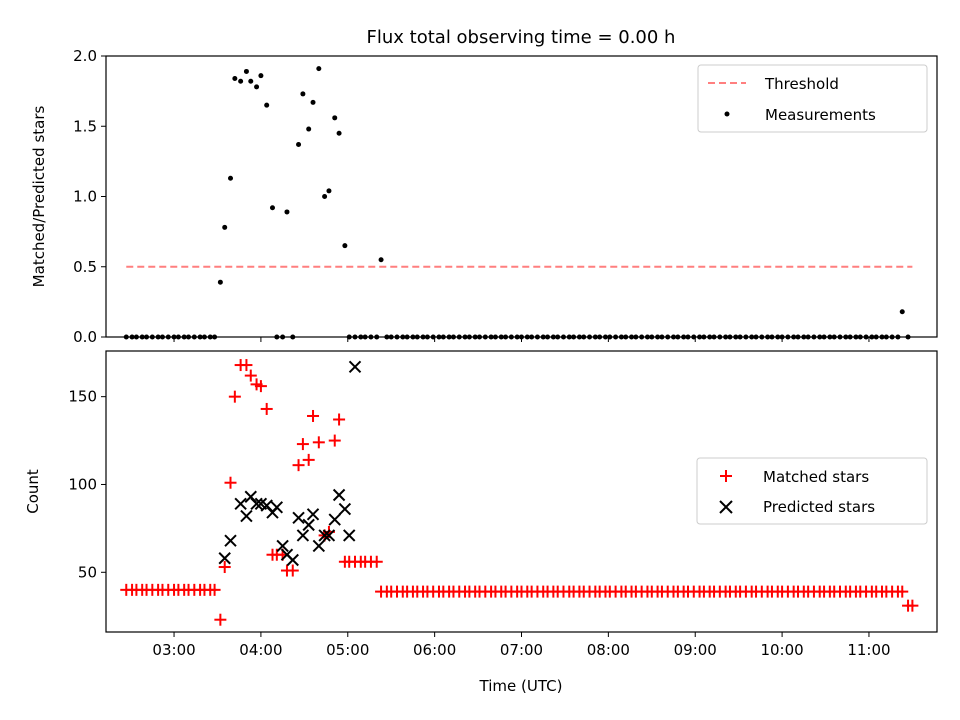  Describe the element at coordinates (85, 56) in the screenshot. I see `ratio-ytick-label: 2.0` at that location.